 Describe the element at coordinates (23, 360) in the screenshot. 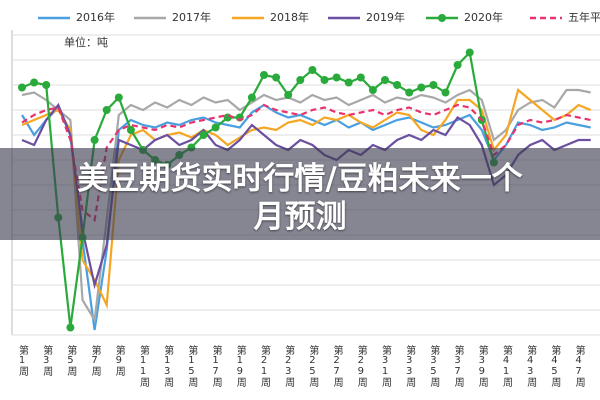

I see `x-tick-label: 第1周` at that location.